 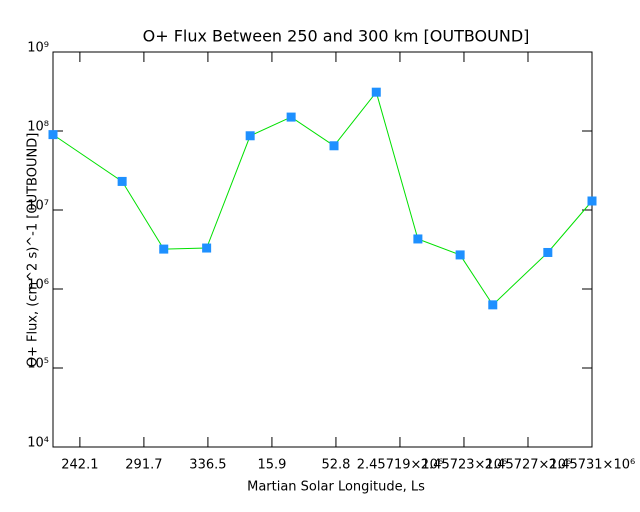 I want to click on x-axis-label: Martian Solar Longitude, Ls, so click(x=336, y=487).